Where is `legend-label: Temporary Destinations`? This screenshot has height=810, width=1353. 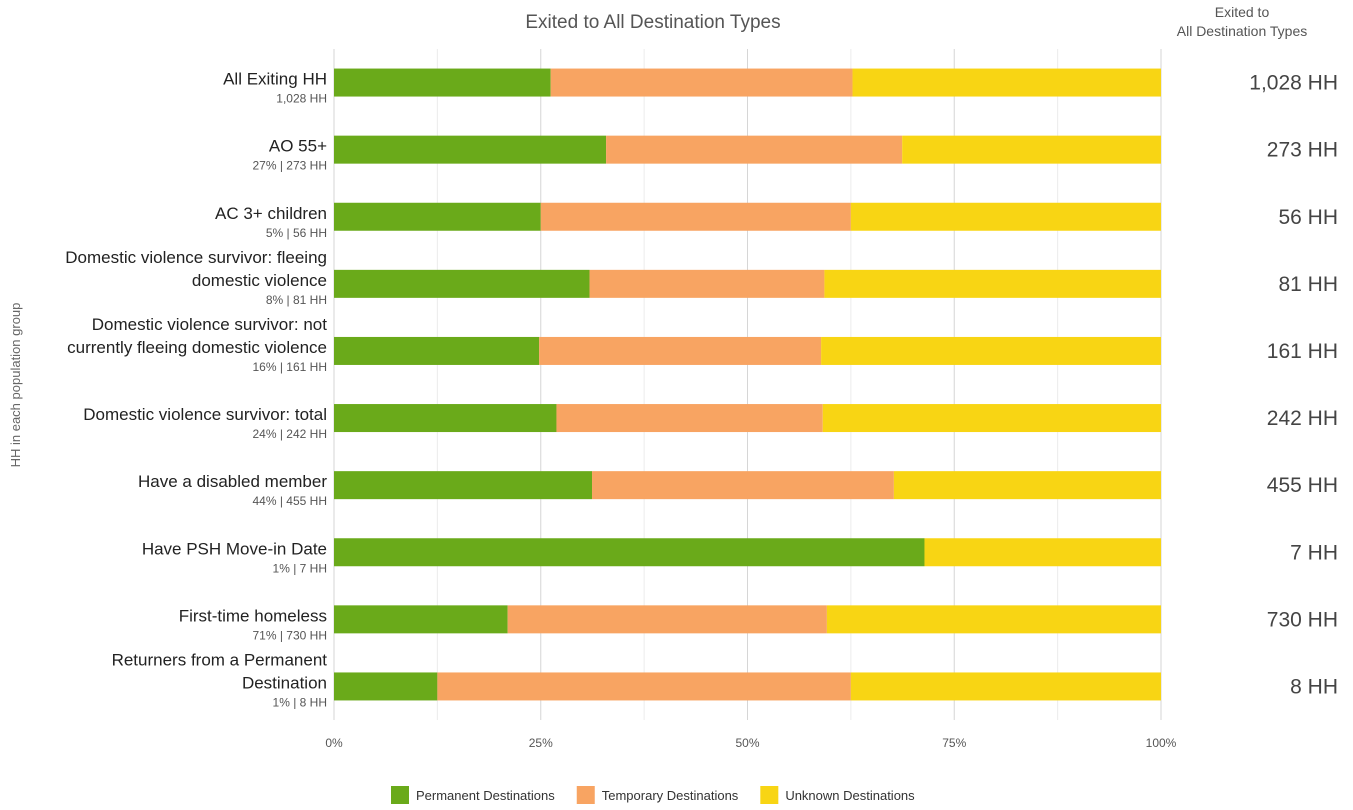
legend-label: Temporary Destinations is located at coordinates (670, 795).